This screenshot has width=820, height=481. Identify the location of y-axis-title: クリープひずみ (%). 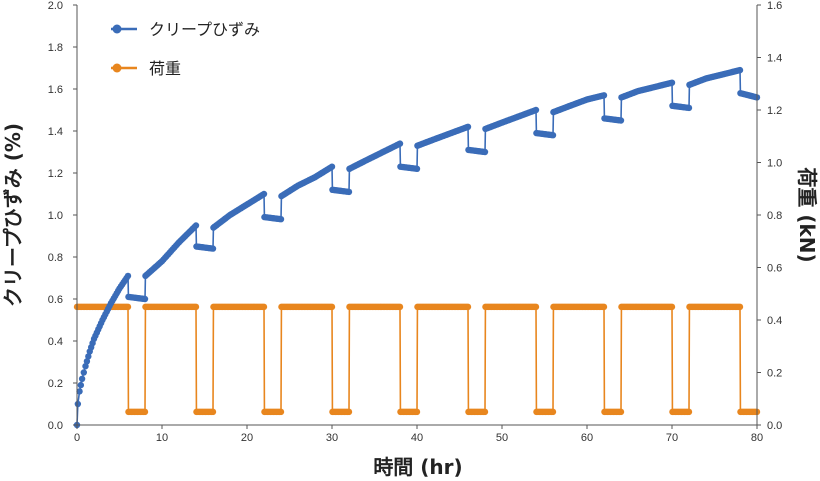
(13, 215).